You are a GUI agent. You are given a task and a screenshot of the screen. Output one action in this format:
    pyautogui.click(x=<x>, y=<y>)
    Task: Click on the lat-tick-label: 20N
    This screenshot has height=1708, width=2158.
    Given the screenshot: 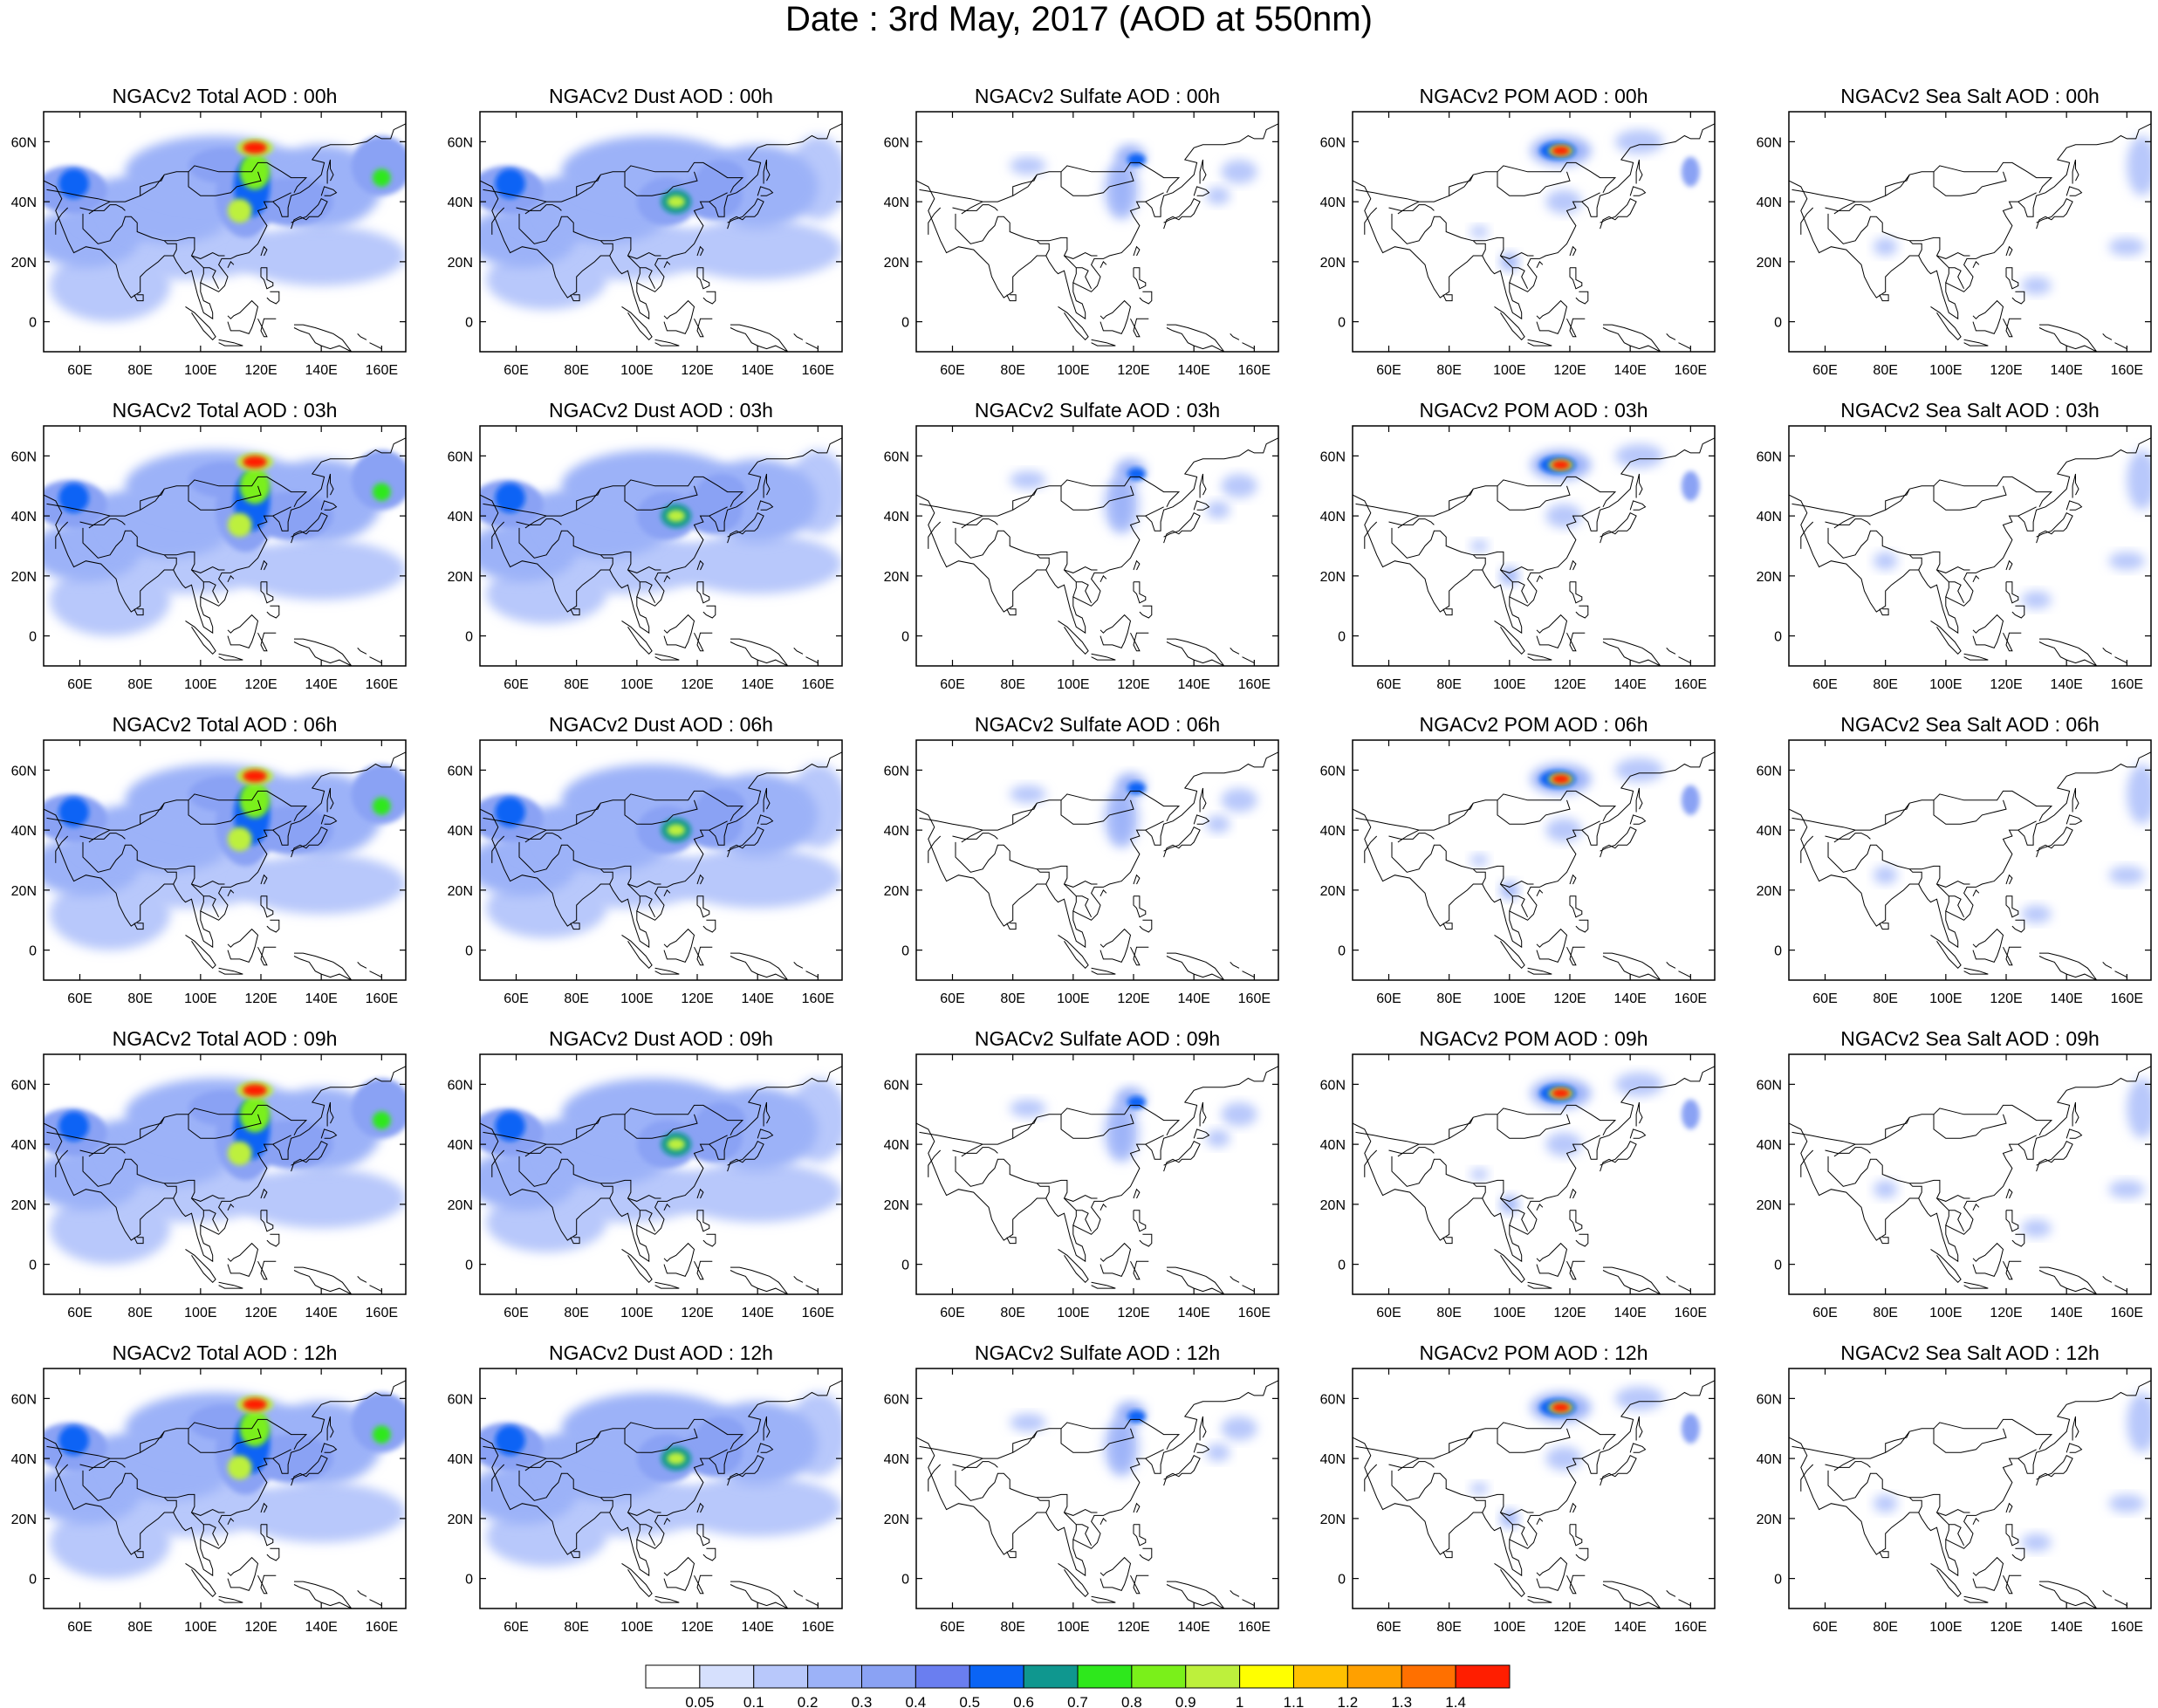 What is the action you would take?
    pyautogui.click(x=1333, y=1205)
    